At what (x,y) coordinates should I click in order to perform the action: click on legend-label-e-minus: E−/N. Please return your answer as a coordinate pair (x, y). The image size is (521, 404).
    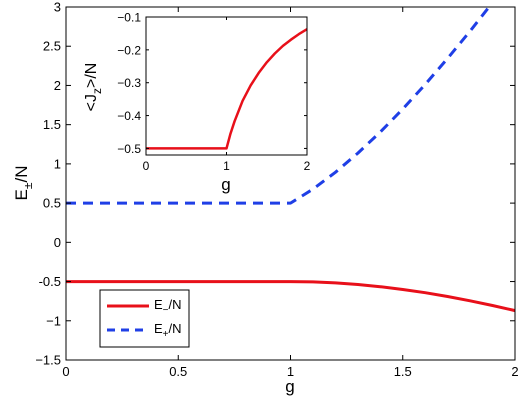
    Looking at the image, I should click on (168, 306).